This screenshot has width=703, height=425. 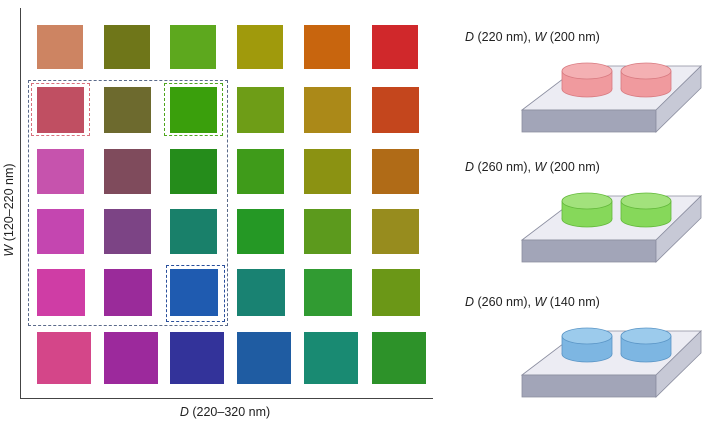 I want to click on color-swatch-r5-c3, so click(x=194, y=292).